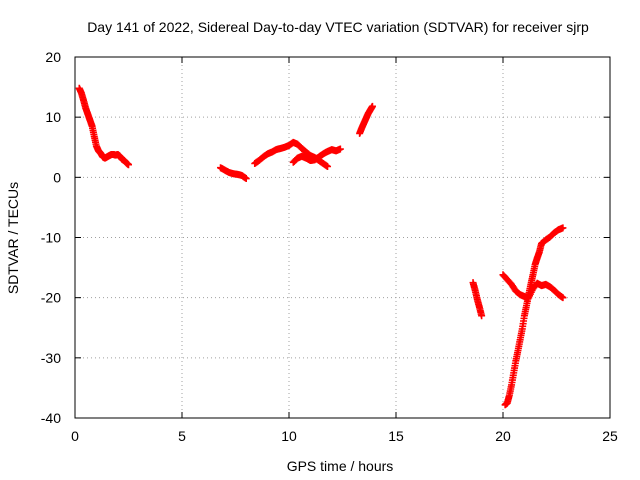 The width and height of the screenshot is (640, 480). I want to click on y-tick-labels: -40 -30 -20 -10 0 10 20, so click(51, 237).